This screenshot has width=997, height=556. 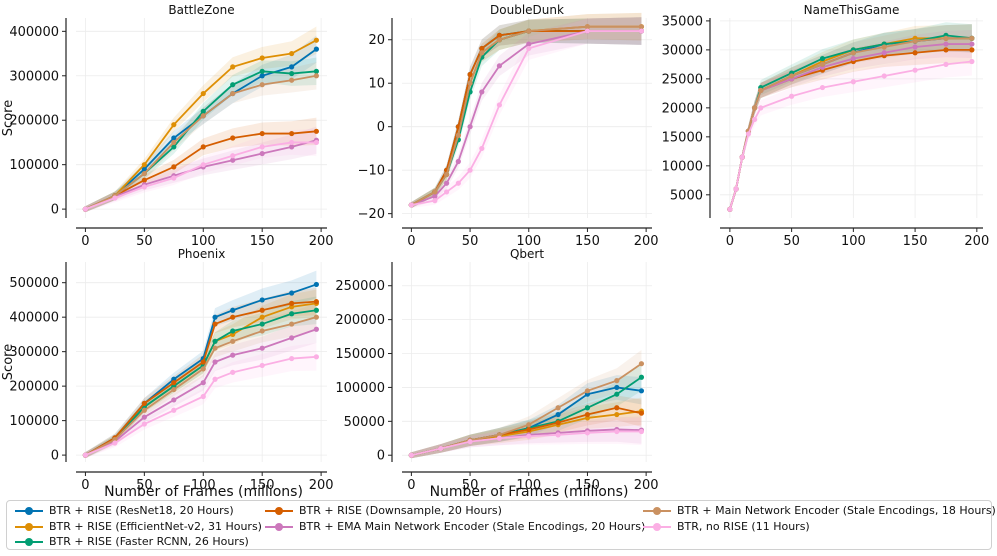 What do you see at coordinates (743, 526) in the screenshot?
I see `legend-label: BTR, no RISE (11 Hours)` at bounding box center [743, 526].